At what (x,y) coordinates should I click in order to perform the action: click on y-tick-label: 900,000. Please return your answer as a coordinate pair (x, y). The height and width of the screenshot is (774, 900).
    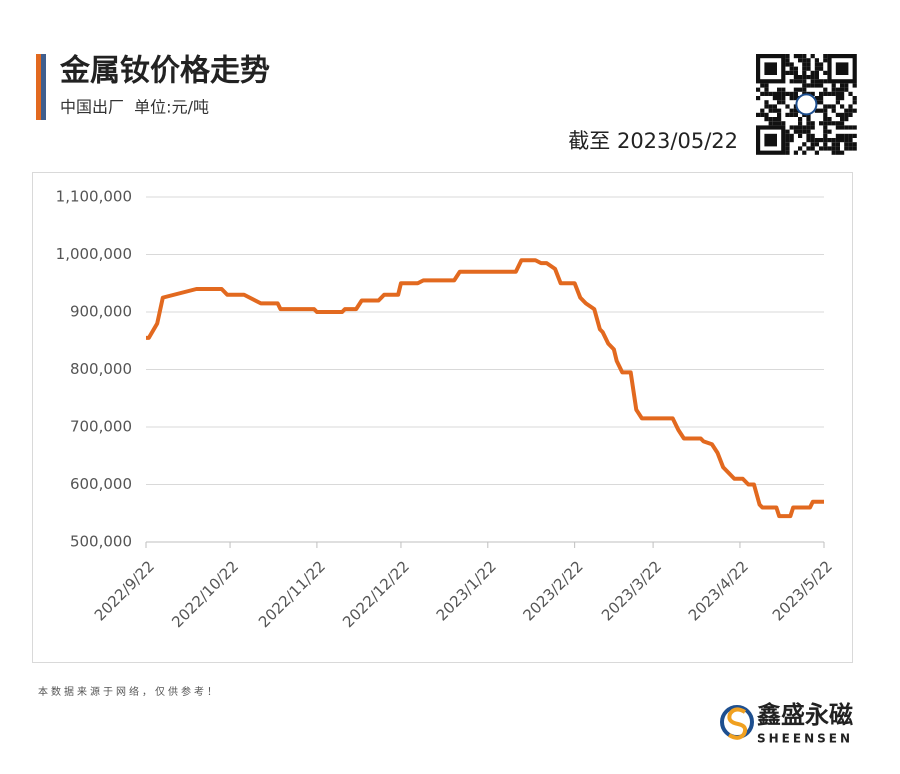
    Looking at the image, I should click on (101, 312).